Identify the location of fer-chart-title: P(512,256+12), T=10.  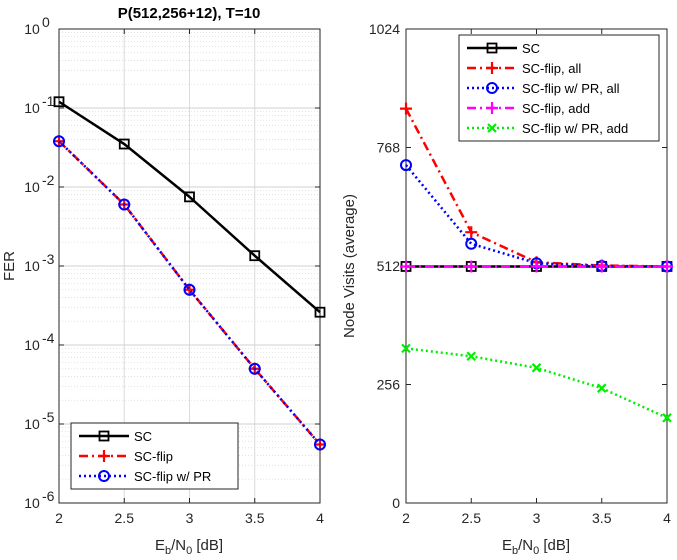
(189, 13).